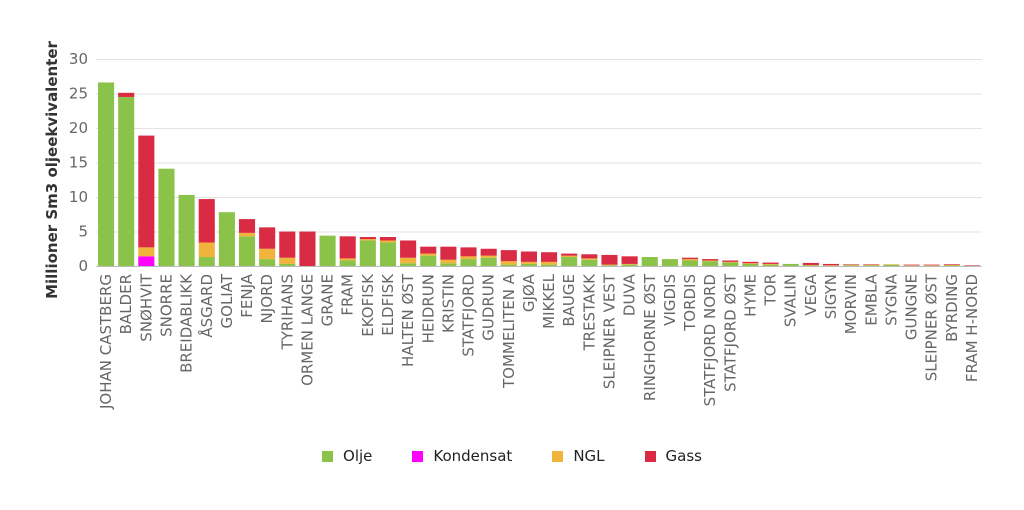  I want to click on legend-item-ngl: NGL, so click(578, 456).